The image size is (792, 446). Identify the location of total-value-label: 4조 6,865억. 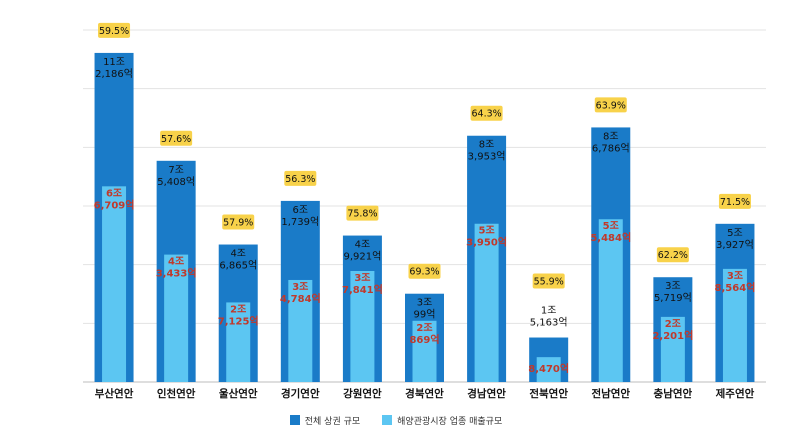
(238, 260).